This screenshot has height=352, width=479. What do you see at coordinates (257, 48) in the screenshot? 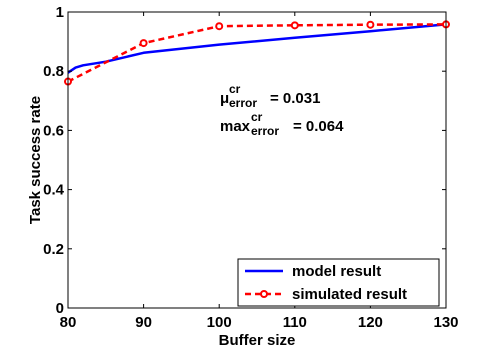
I see `series-line-model-result` at bounding box center [257, 48].